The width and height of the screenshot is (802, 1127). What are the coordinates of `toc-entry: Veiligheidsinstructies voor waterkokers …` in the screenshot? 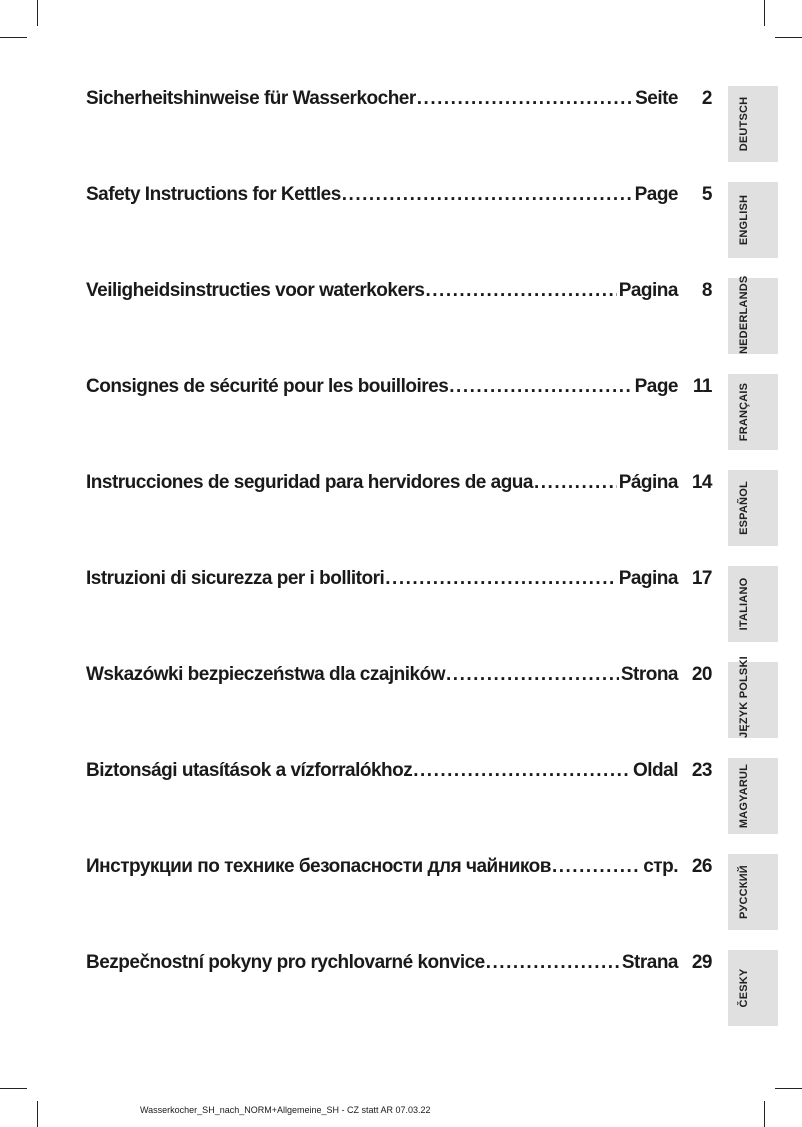 It's located at (399, 292).